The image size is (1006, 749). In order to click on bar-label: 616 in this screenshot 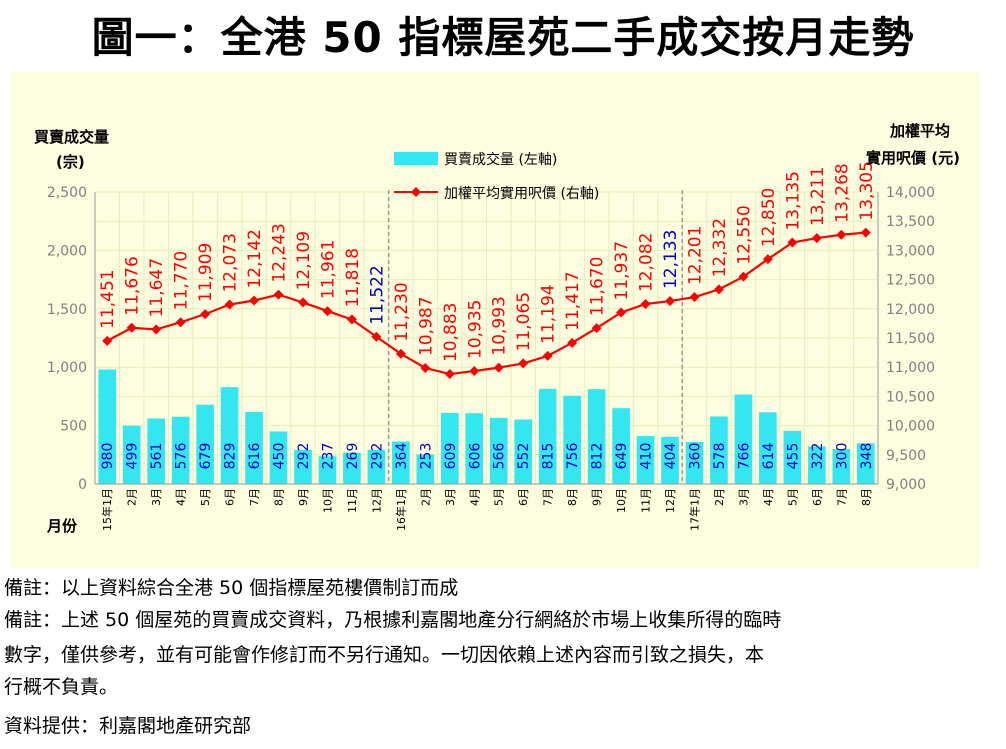, I will do `click(255, 456)`.